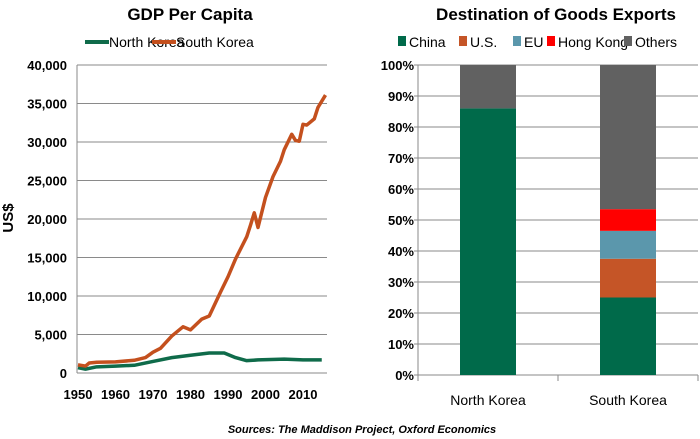 Image resolution: width=700 pixels, height=439 pixels. Describe the element at coordinates (153, 394) in the screenshot. I see `x-tick-label: 1970` at that location.